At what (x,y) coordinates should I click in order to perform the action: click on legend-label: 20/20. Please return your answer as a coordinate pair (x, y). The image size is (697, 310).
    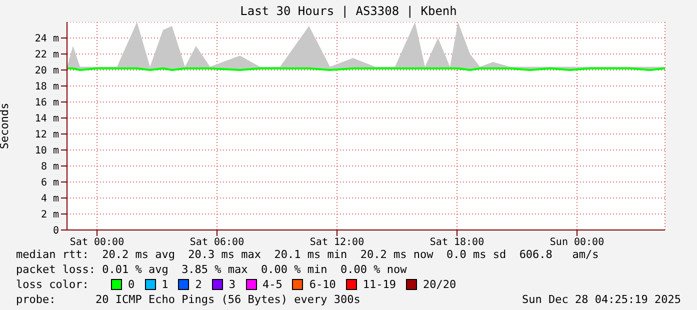
    Looking at the image, I should click on (439, 284).